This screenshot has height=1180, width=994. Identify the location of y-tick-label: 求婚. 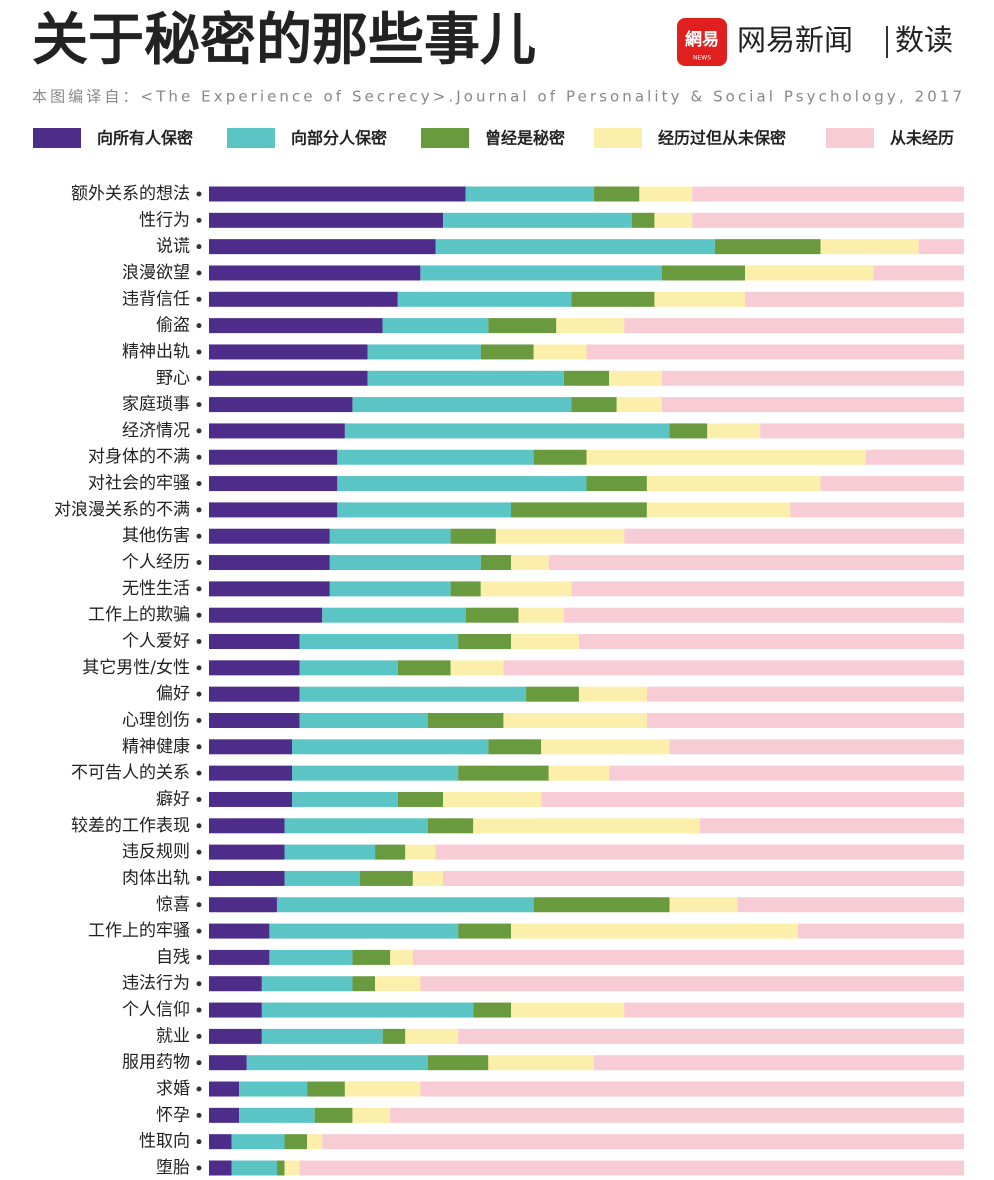
(173, 1089).